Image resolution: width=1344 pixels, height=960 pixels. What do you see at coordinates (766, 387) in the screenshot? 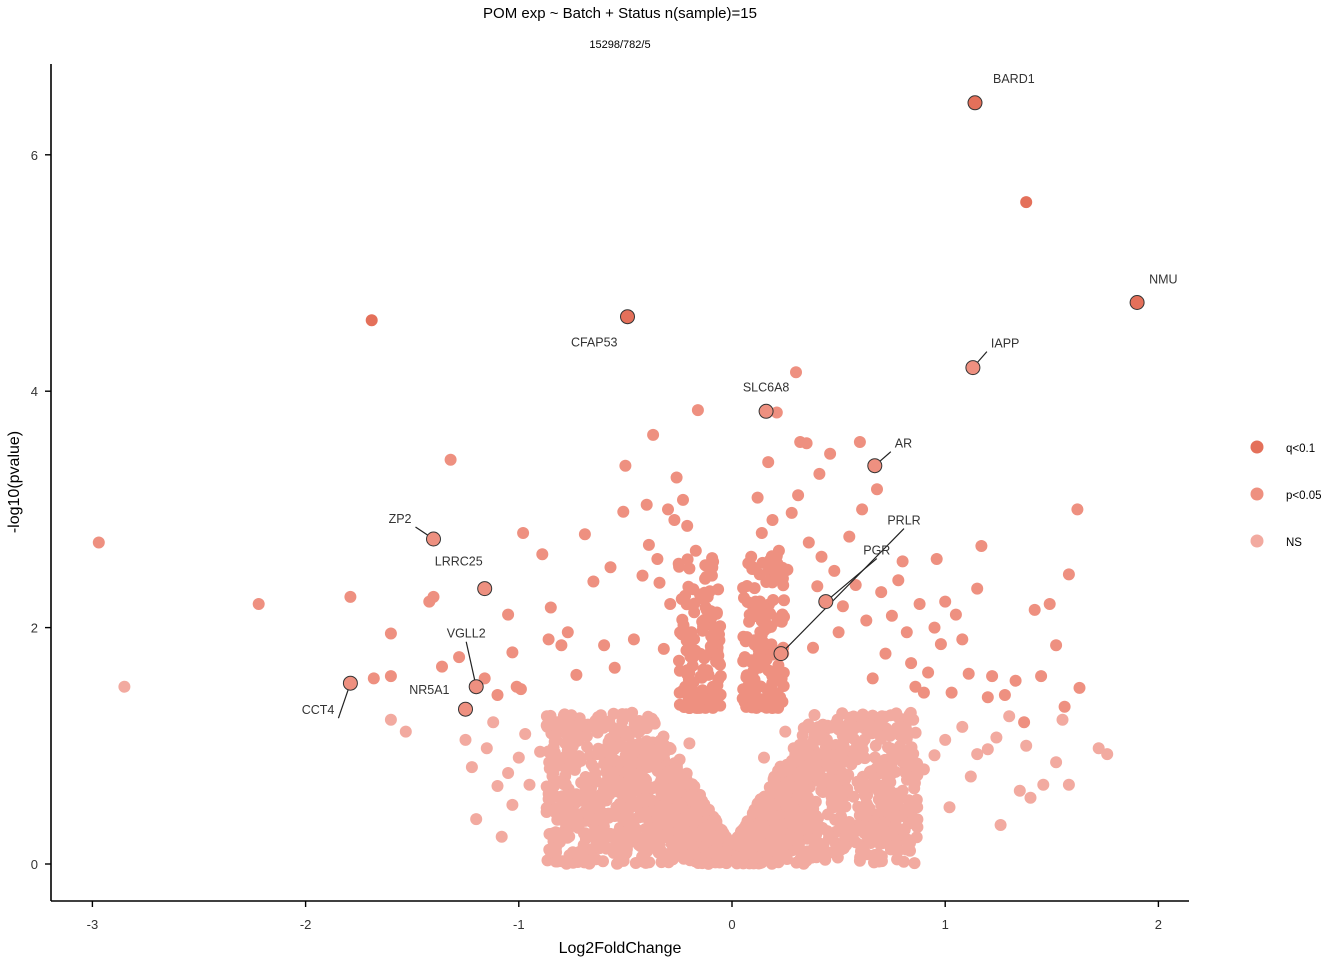
I see `gene-label: SLC6A8` at bounding box center [766, 387].